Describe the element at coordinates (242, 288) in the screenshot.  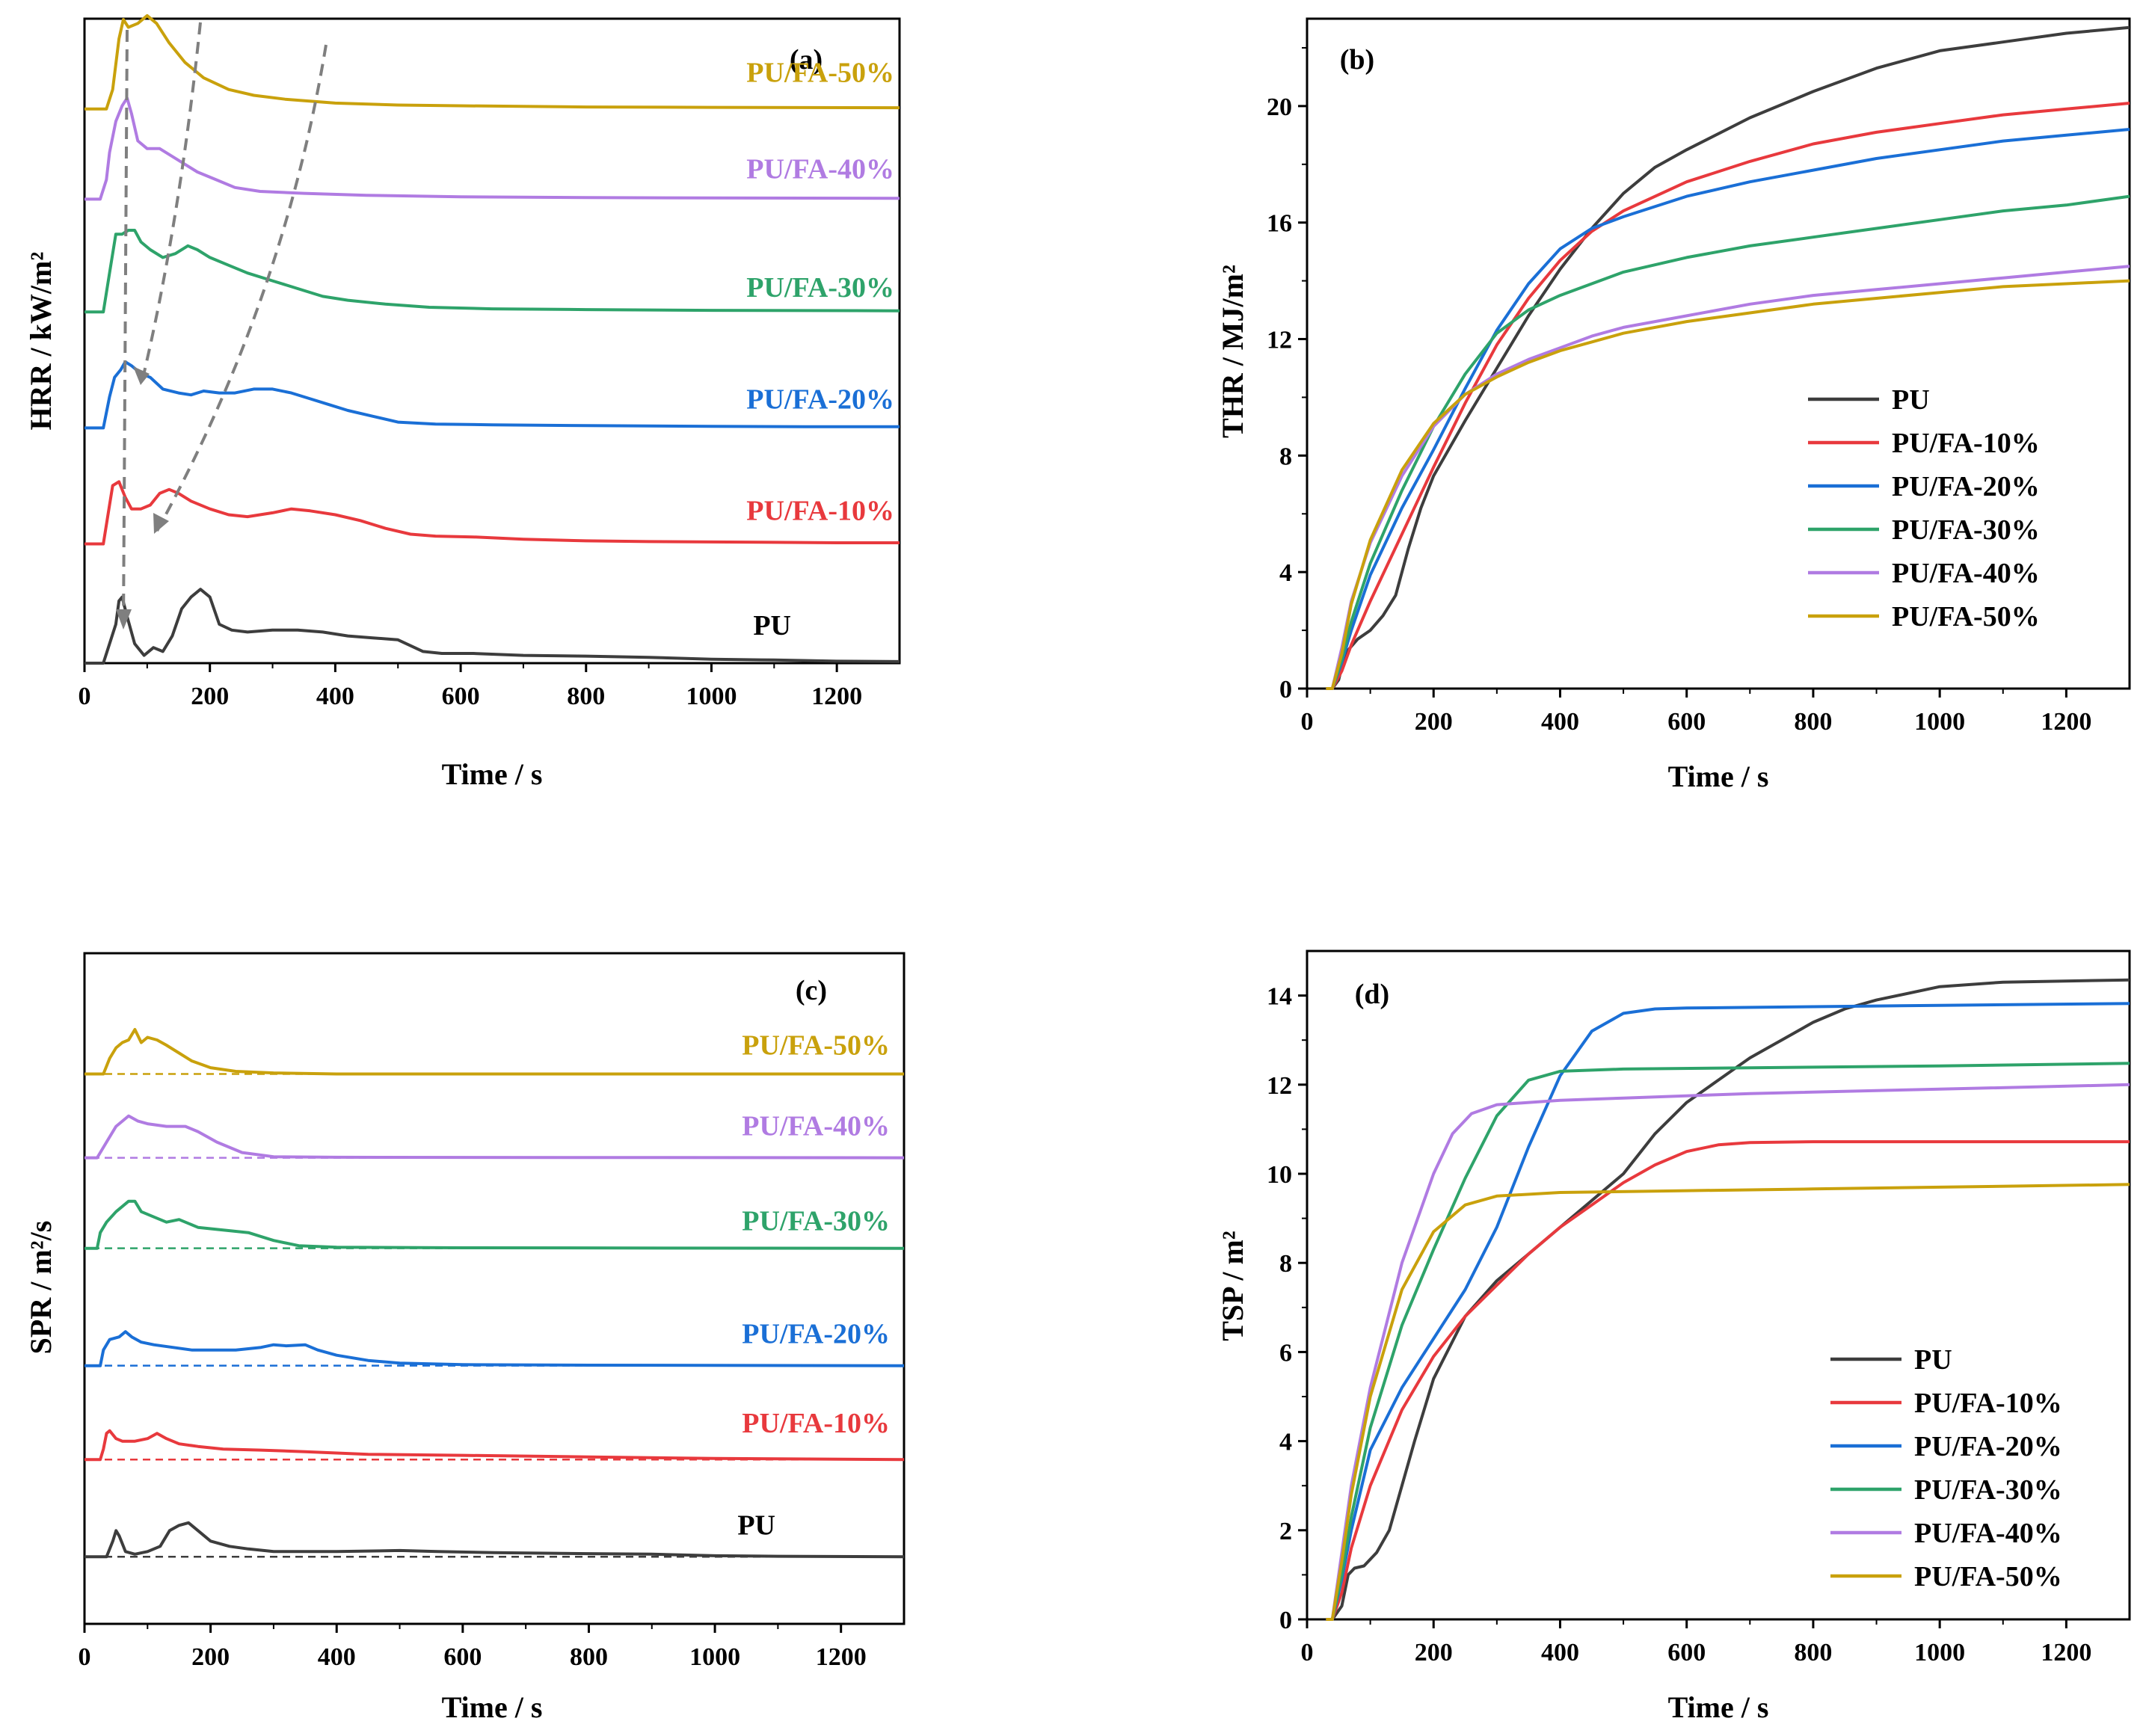
I see `arrow-peak3` at that location.